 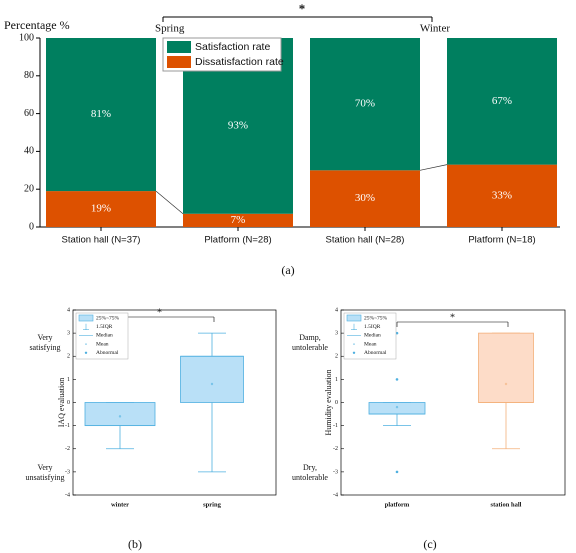 What do you see at coordinates (237, 240) in the screenshot?
I see `x-tick-label: Platform (N=28)` at bounding box center [237, 240].